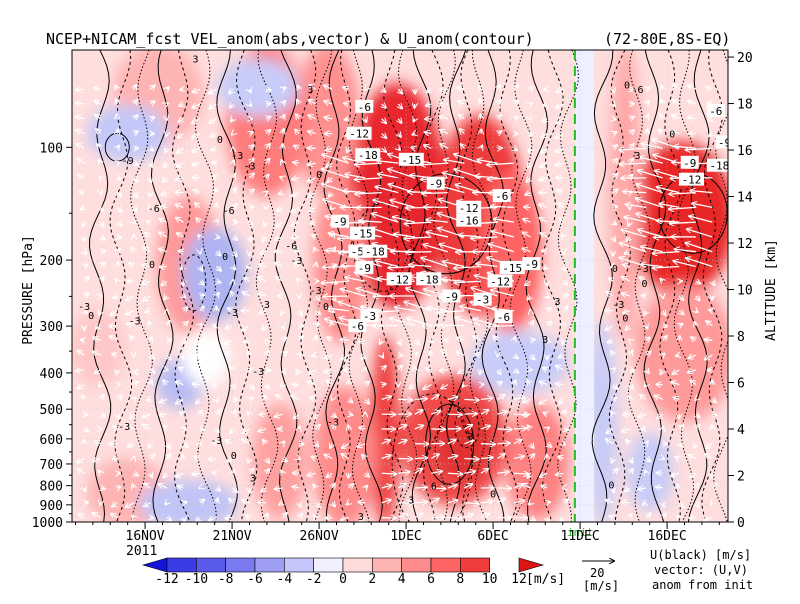 The height and width of the screenshot is (604, 800). What do you see at coordinates (357, 252) in the screenshot?
I see `contour-label: -5` at bounding box center [357, 252].